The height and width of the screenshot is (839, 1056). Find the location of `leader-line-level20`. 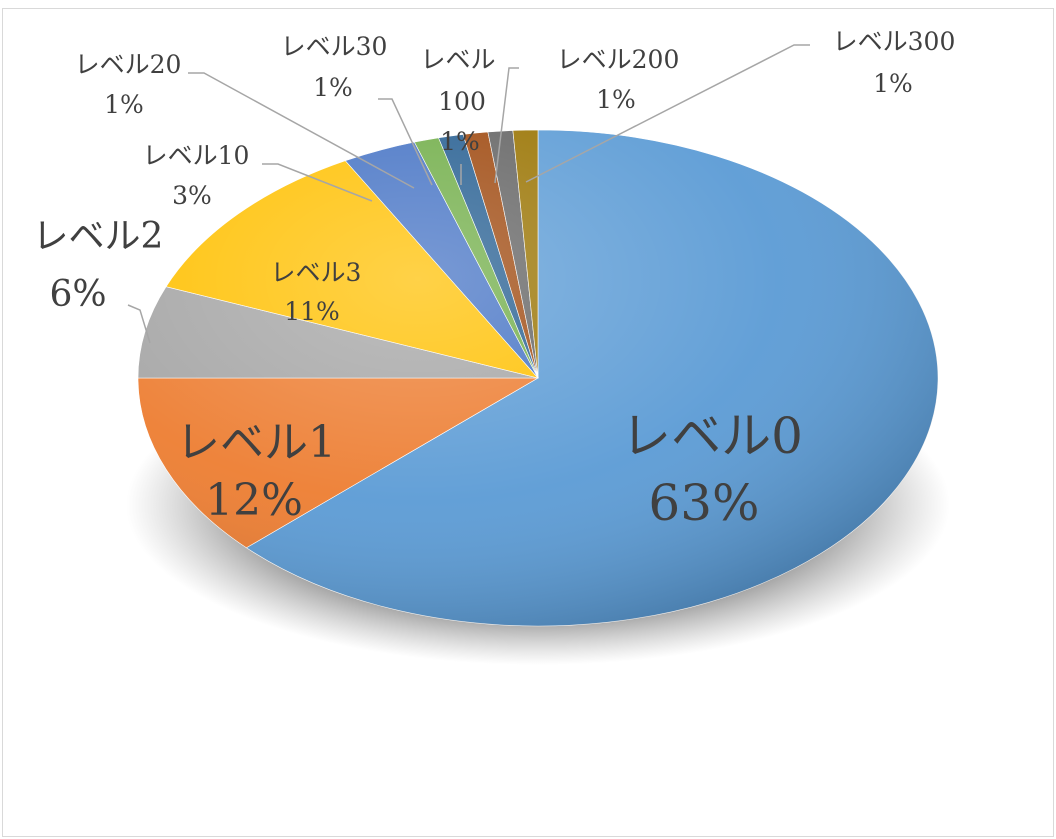

leader-line-level20 is located at coordinates (301, 130).